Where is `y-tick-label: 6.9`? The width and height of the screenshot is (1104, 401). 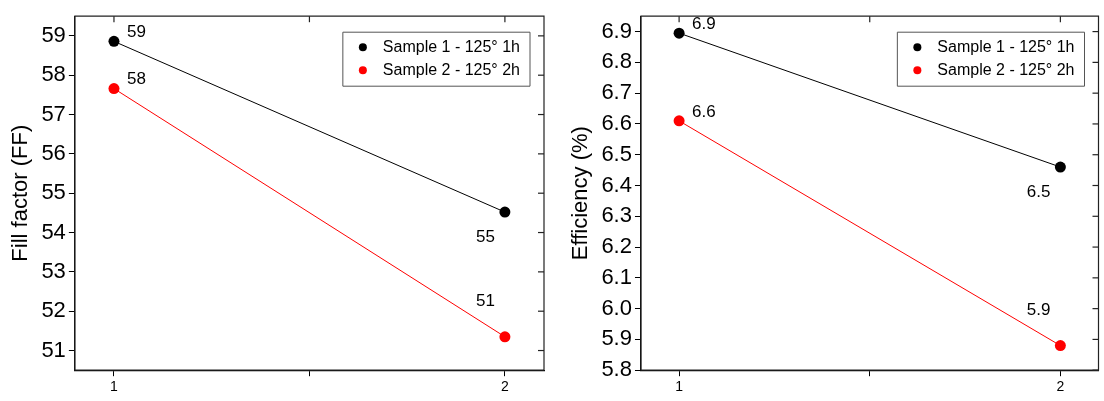
y-tick-label: 6.9 is located at coordinates (616, 30).